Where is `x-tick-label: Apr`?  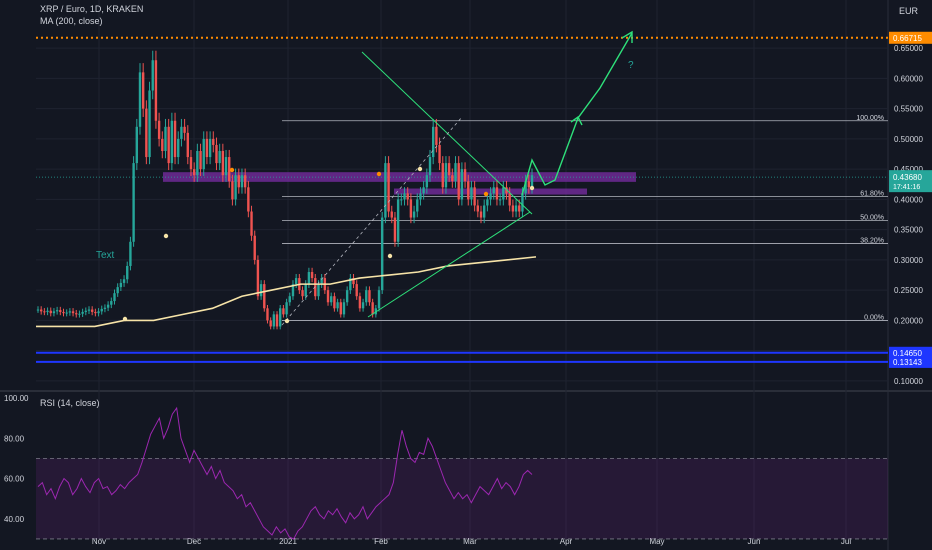
x-tick-label: Apr is located at coordinates (566, 541).